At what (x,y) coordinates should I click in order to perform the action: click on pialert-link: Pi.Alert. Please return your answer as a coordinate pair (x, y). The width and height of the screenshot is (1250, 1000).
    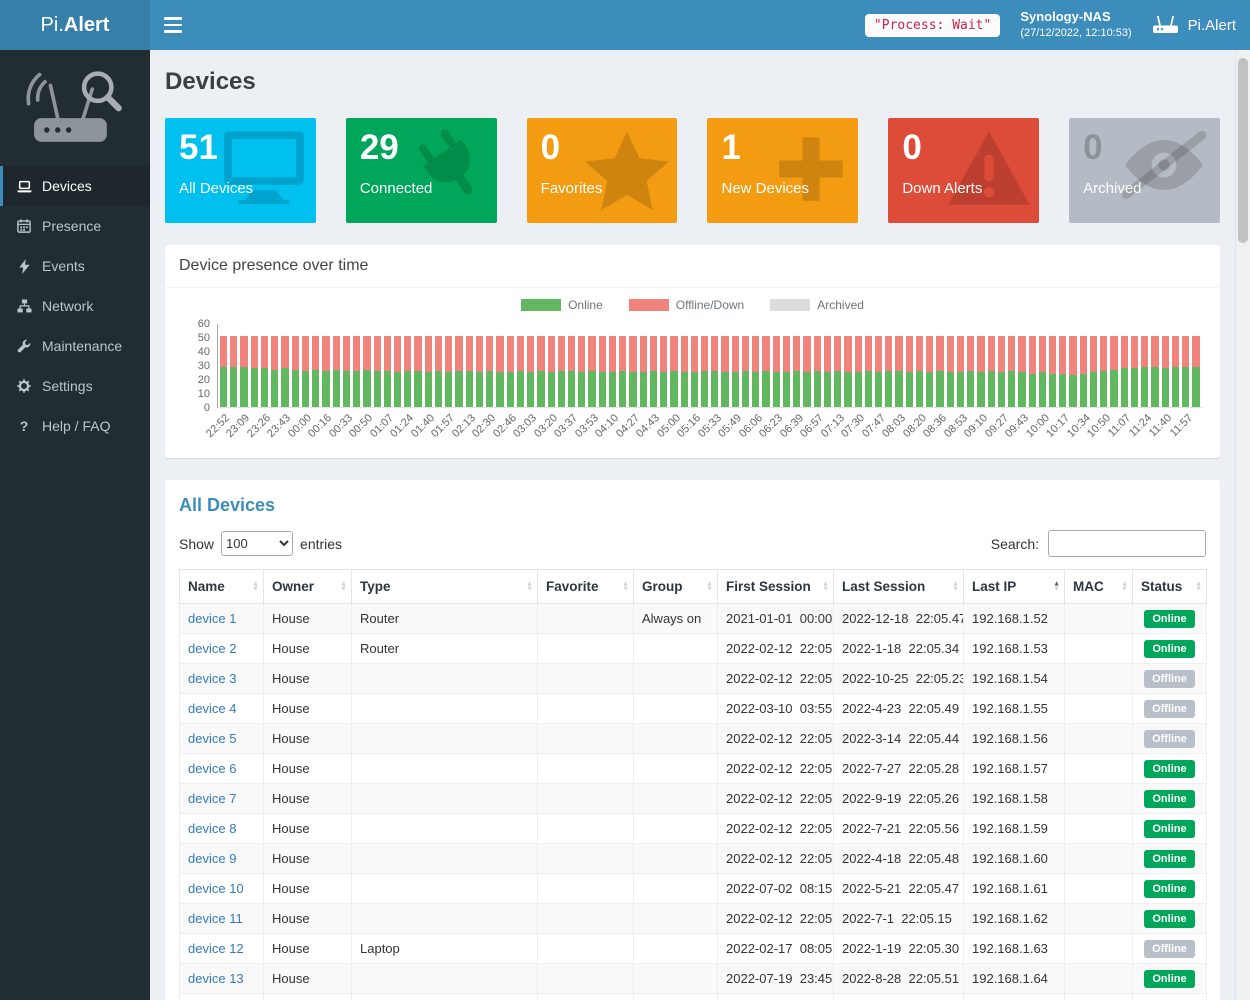
    Looking at the image, I should click on (1194, 25).